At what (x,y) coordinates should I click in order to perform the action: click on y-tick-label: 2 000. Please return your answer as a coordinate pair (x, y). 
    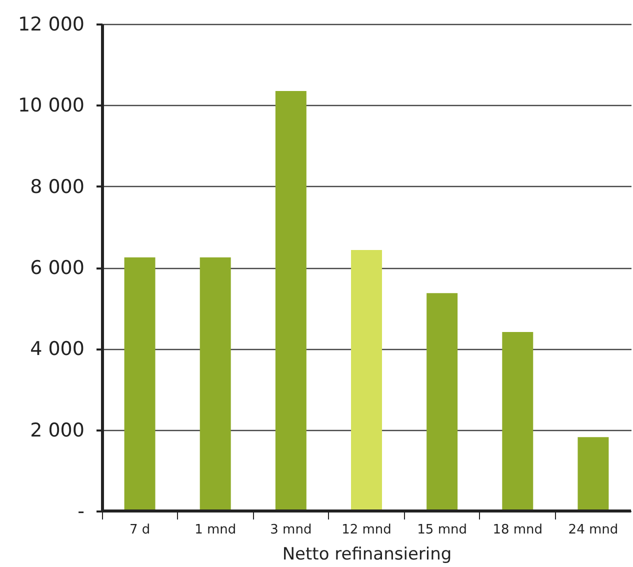
    Looking at the image, I should click on (57, 430).